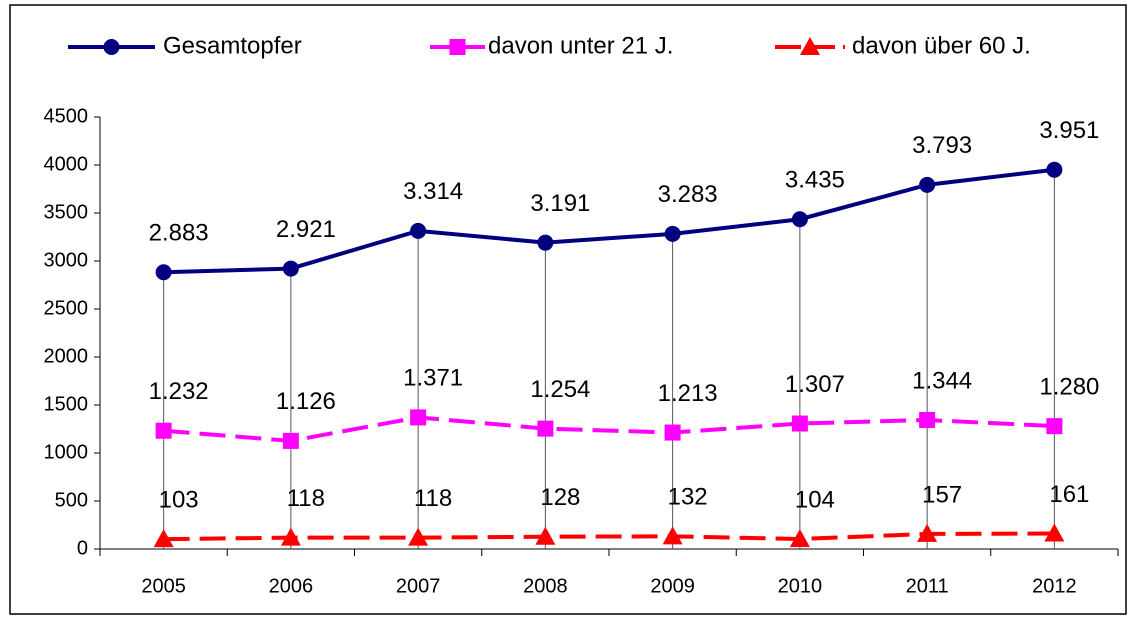  Describe the element at coordinates (418, 586) in the screenshot. I see `x-tick-label: 2007` at that location.